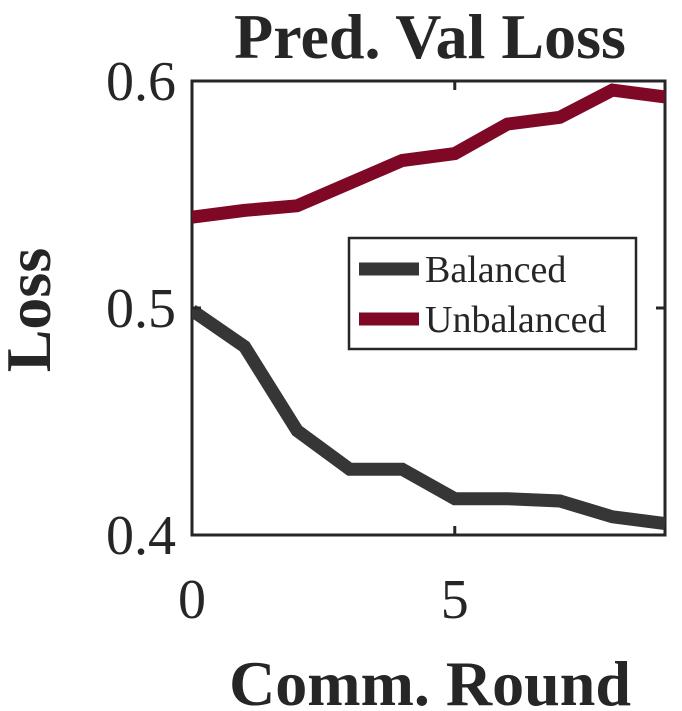  I want to click on y-axis-label: Loss, so click(32, 310).